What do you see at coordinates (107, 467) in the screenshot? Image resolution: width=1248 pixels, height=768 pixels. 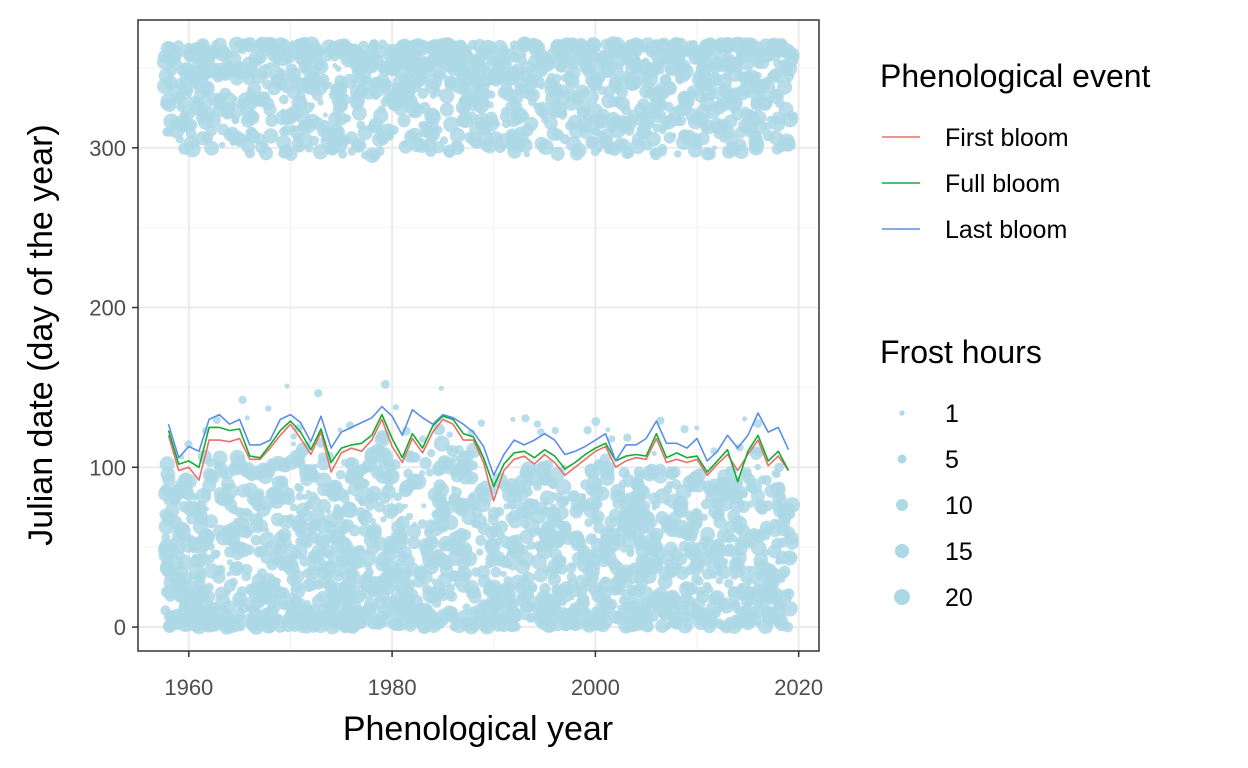 I see `y-tick-label: 100` at bounding box center [107, 467].